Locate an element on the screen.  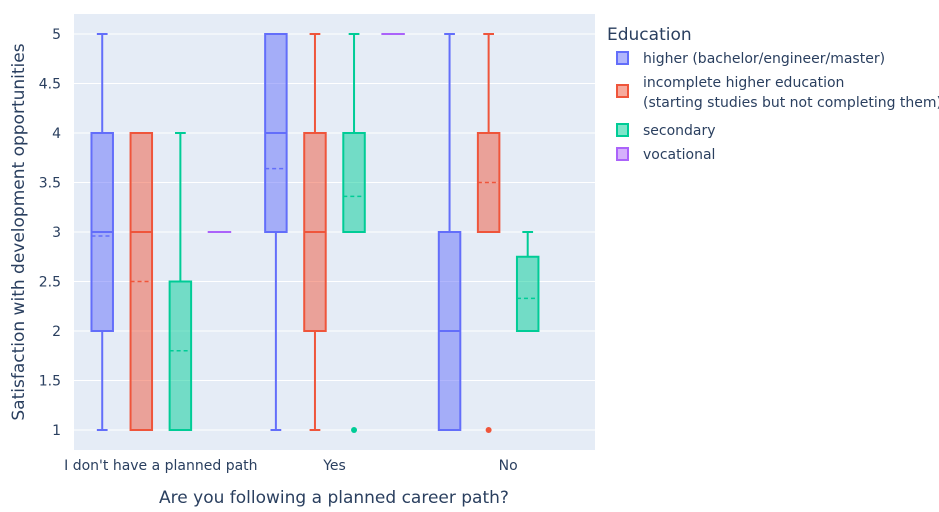
legend-label: secondary is located at coordinates (679, 131).